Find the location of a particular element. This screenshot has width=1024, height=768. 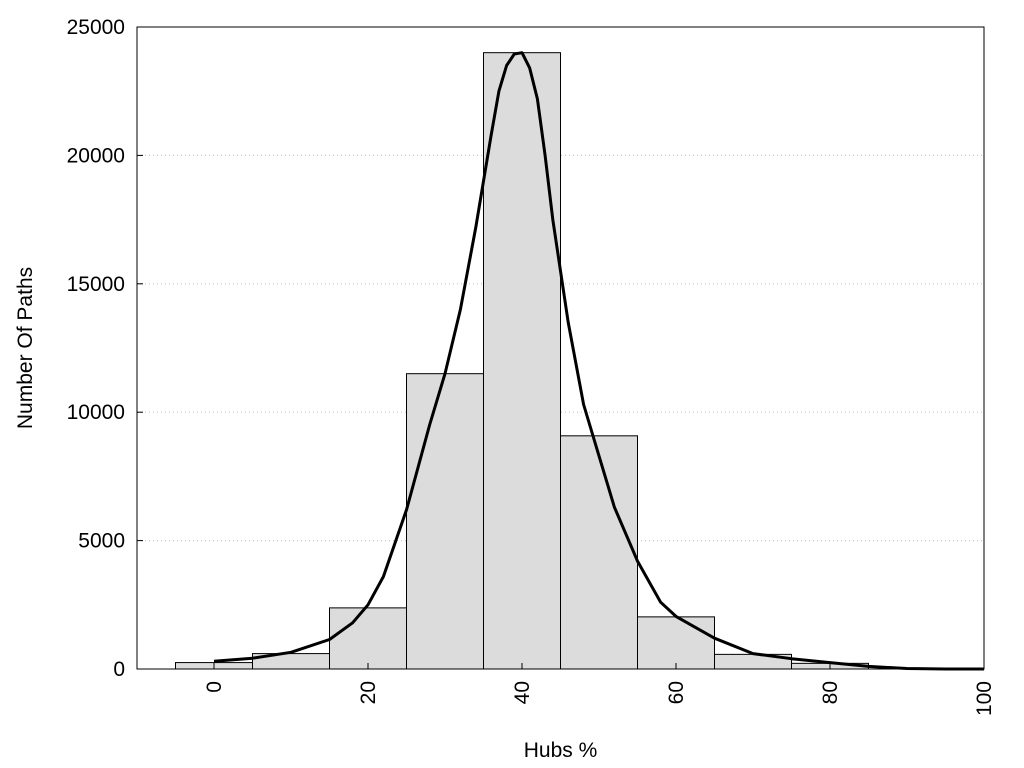

y-tick-label: 10000 is located at coordinates (96, 412).